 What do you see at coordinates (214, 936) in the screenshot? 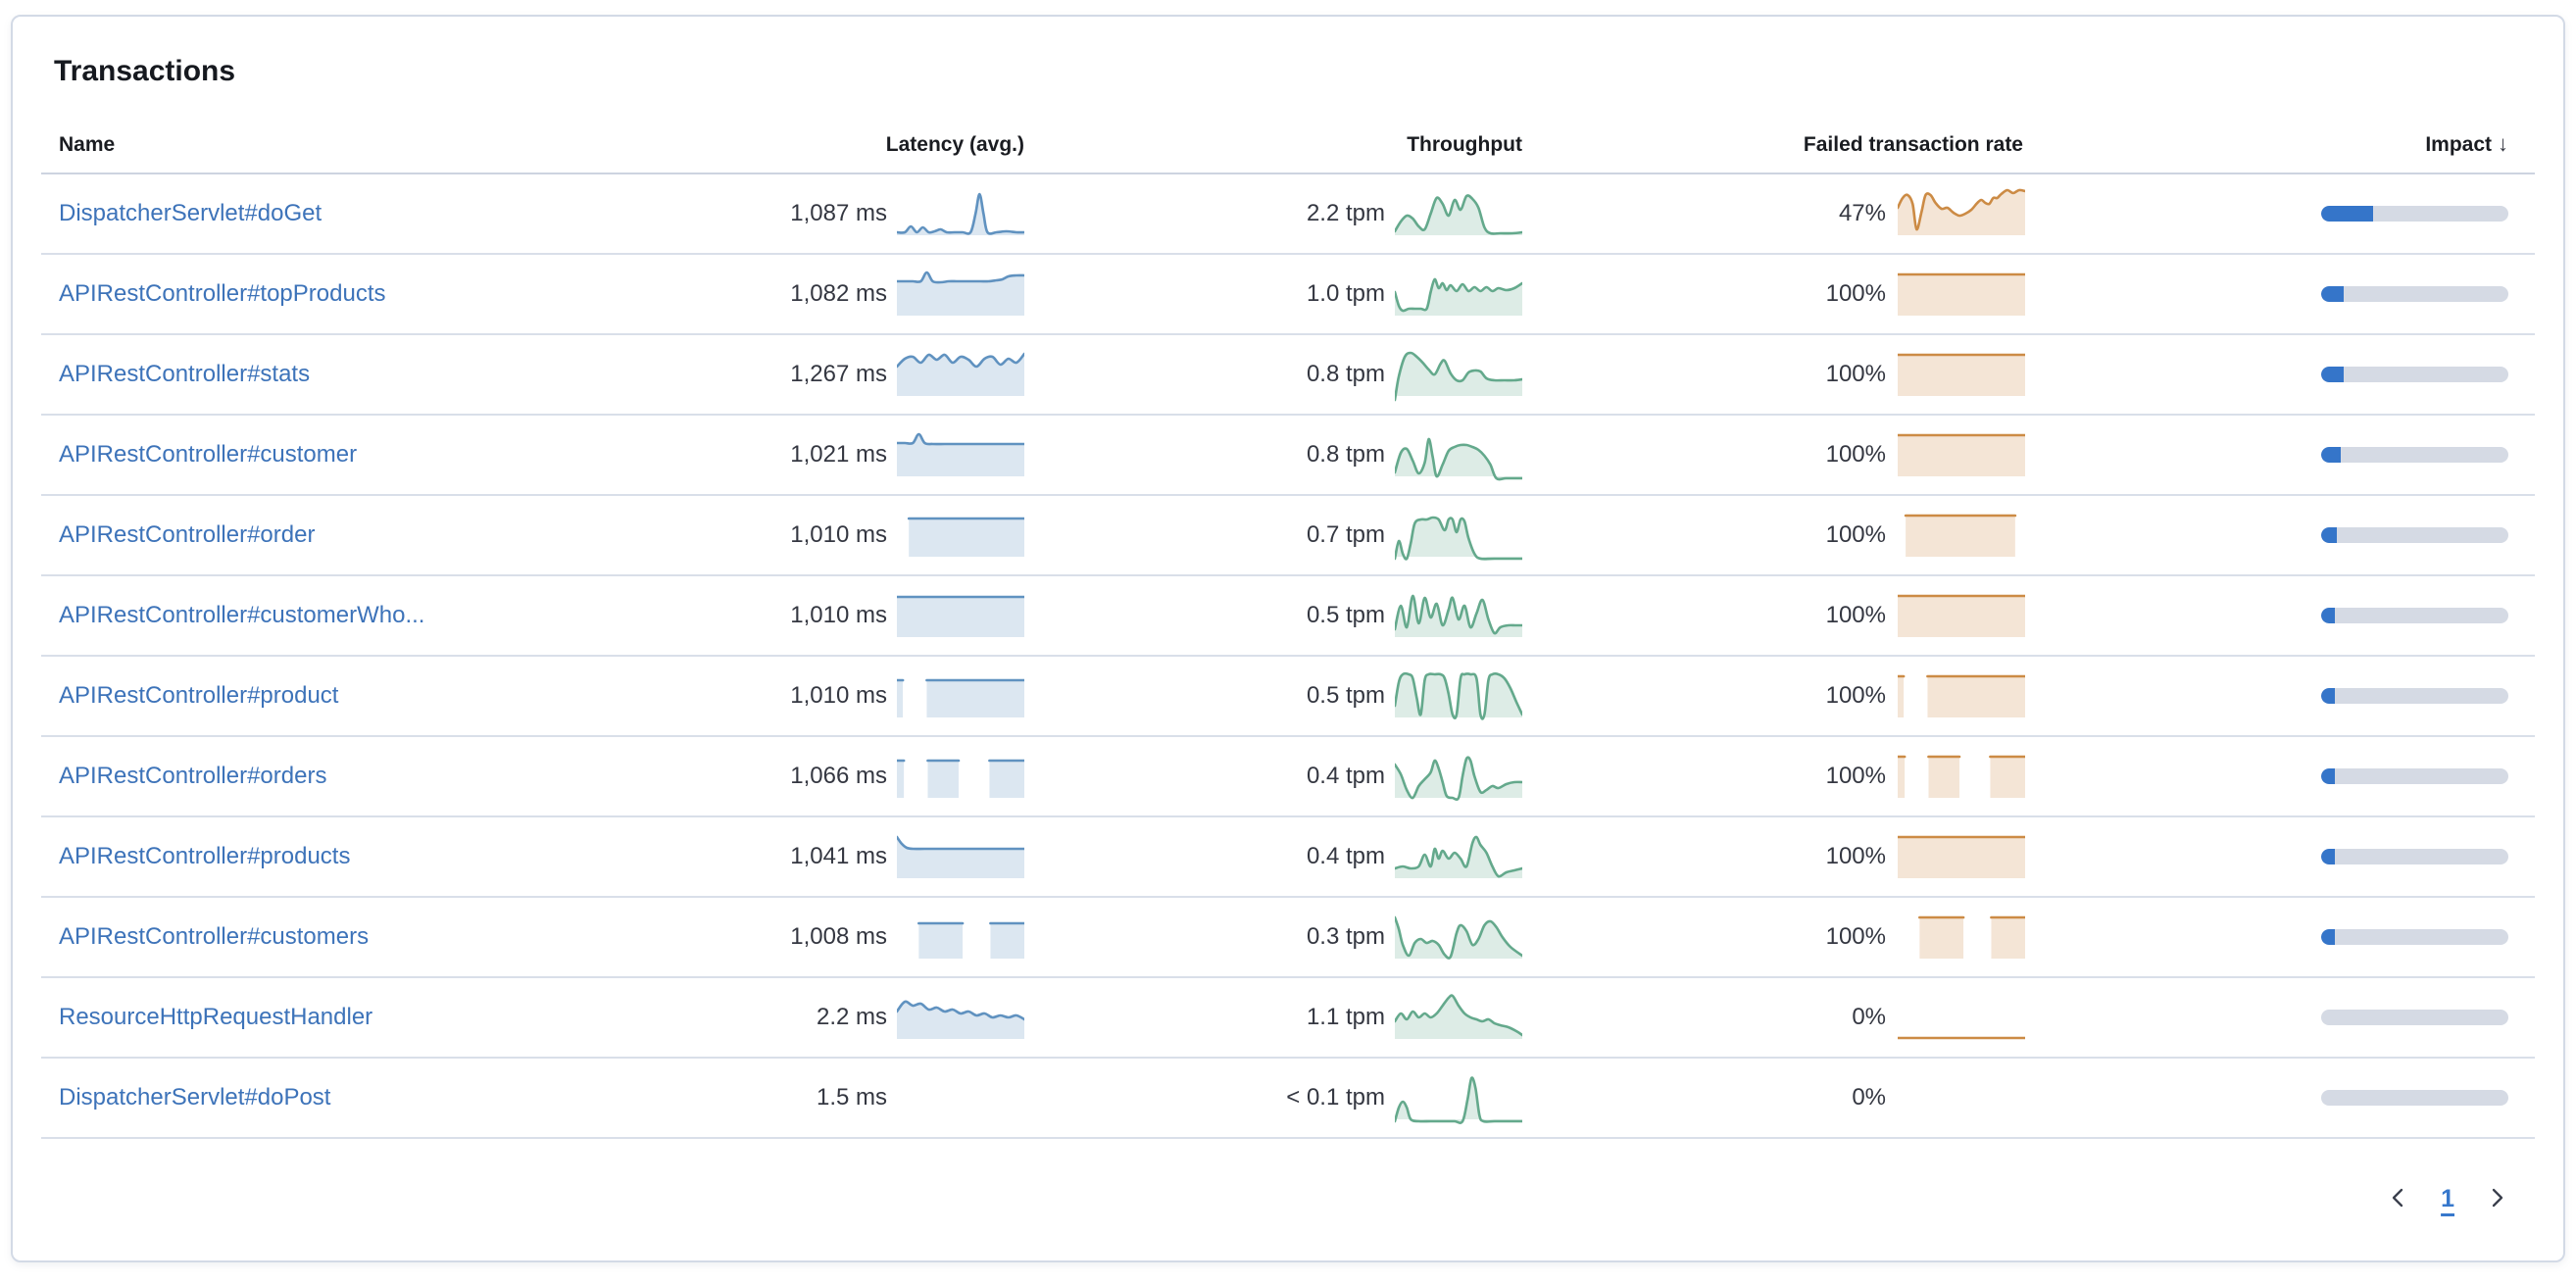
I see `transaction-name-link: APIRestController#customers` at bounding box center [214, 936].